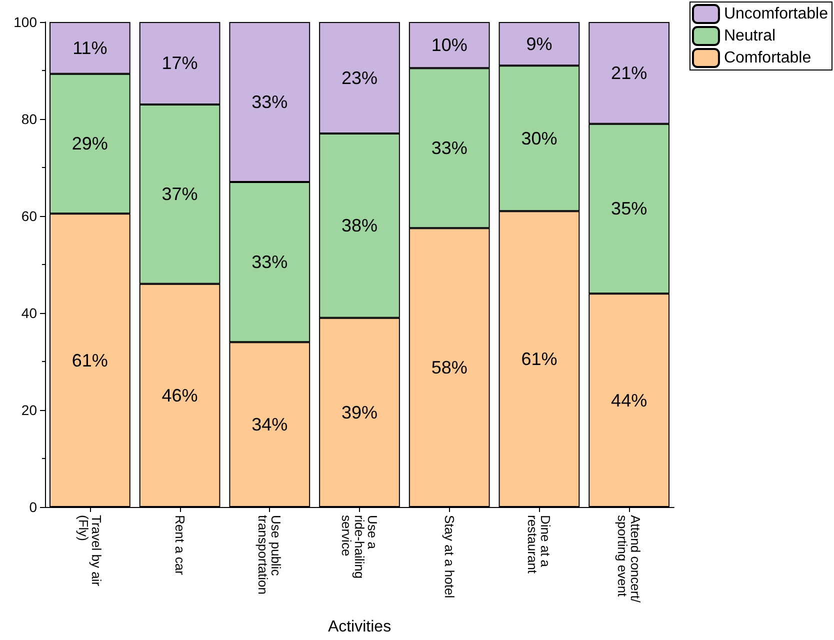  What do you see at coordinates (360, 627) in the screenshot?
I see `x-axis-title: Activities` at bounding box center [360, 627].